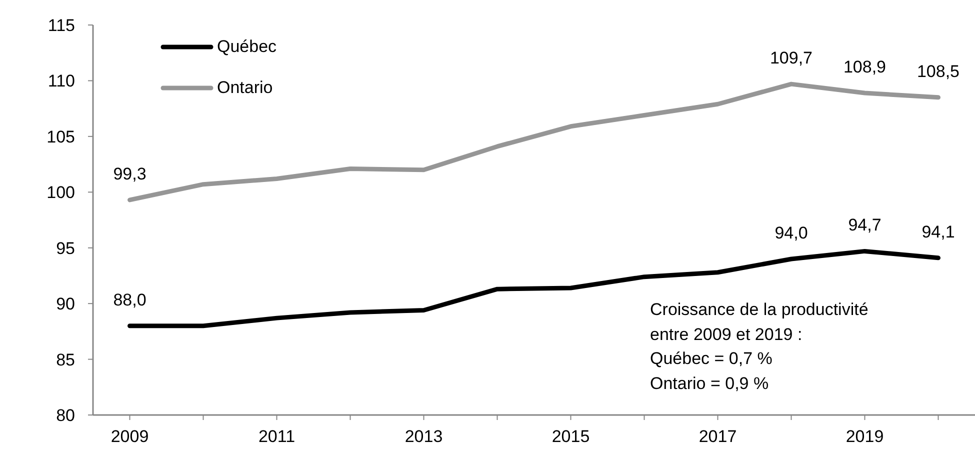  Describe the element at coordinates (247, 46) in the screenshot. I see `legend-label: Québec` at that location.